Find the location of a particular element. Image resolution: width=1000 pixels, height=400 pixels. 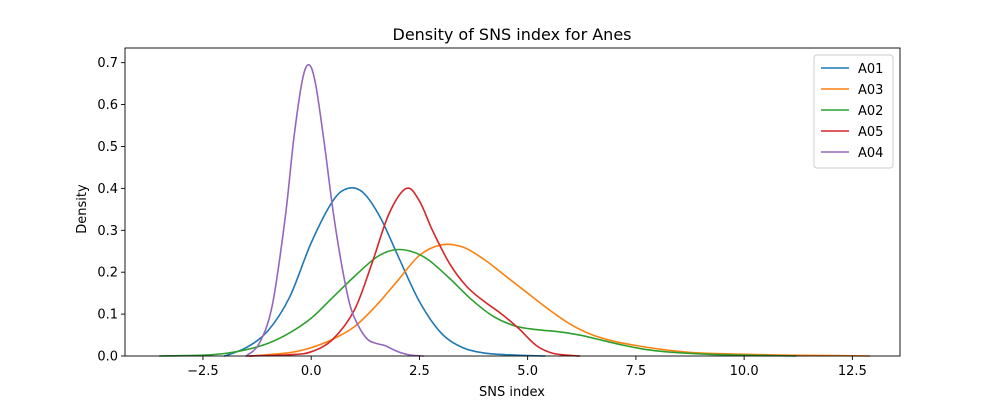

y-tick-label: 0.5 is located at coordinates (107, 147).